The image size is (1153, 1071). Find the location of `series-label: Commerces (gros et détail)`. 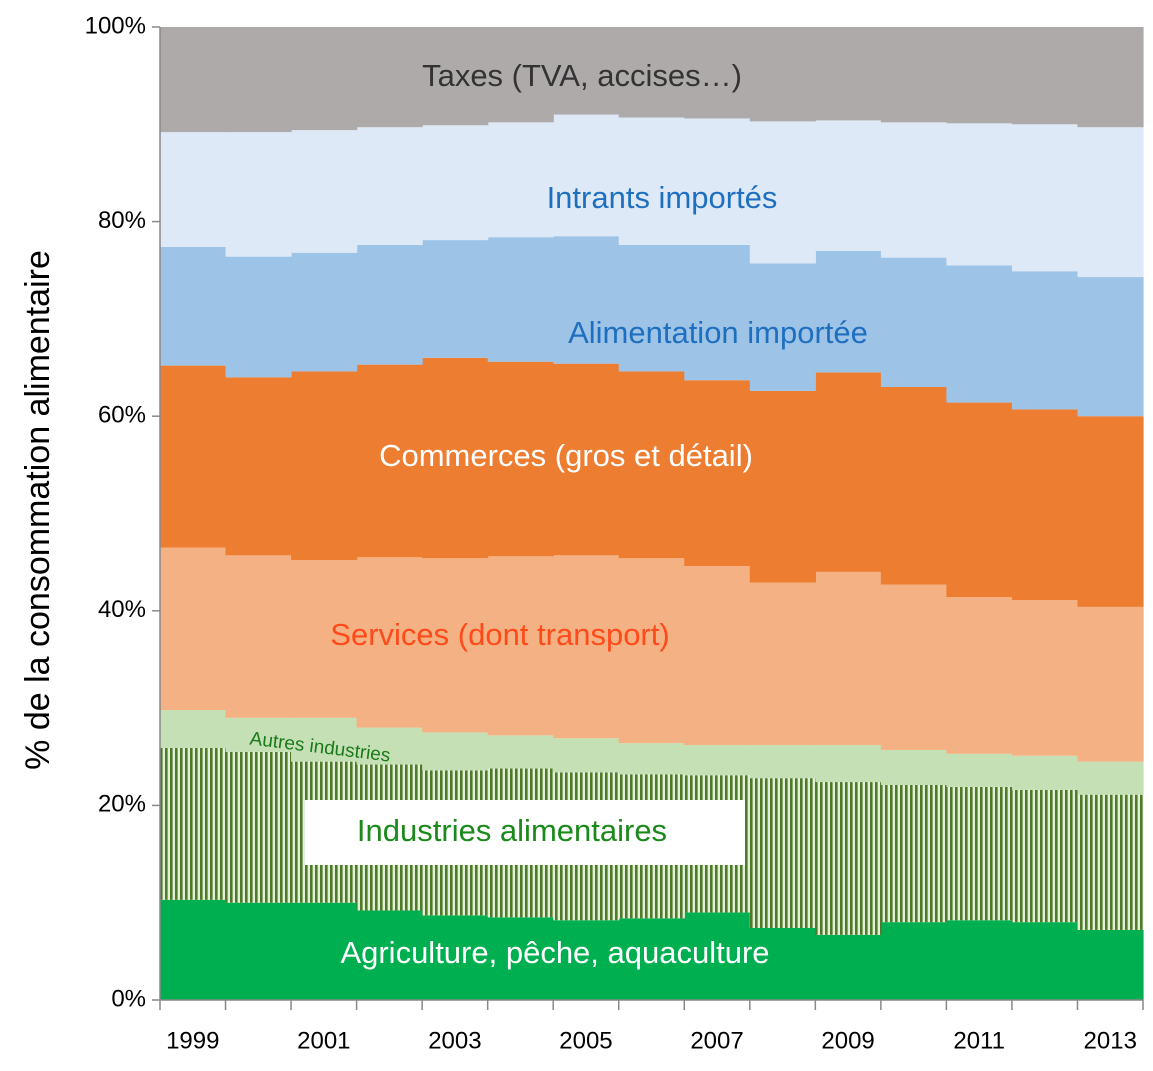

series-label: Commerces (gros et détail) is located at coordinates (566, 455).